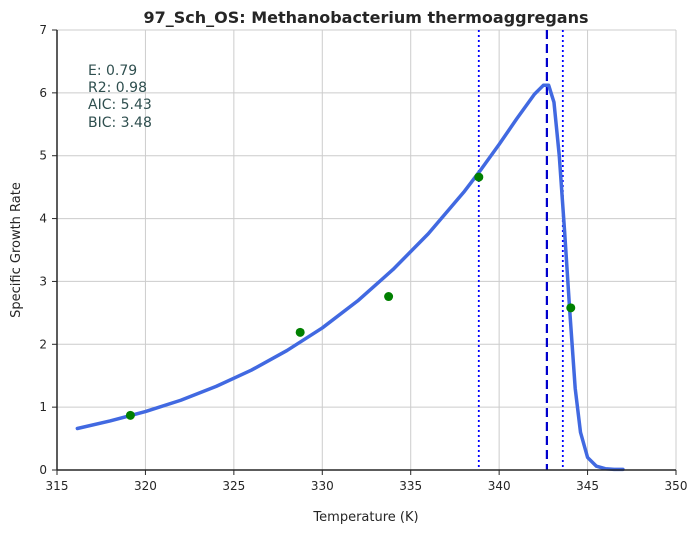  Describe the element at coordinates (43, 30) in the screenshot. I see `y-tick-label: 7` at that location.